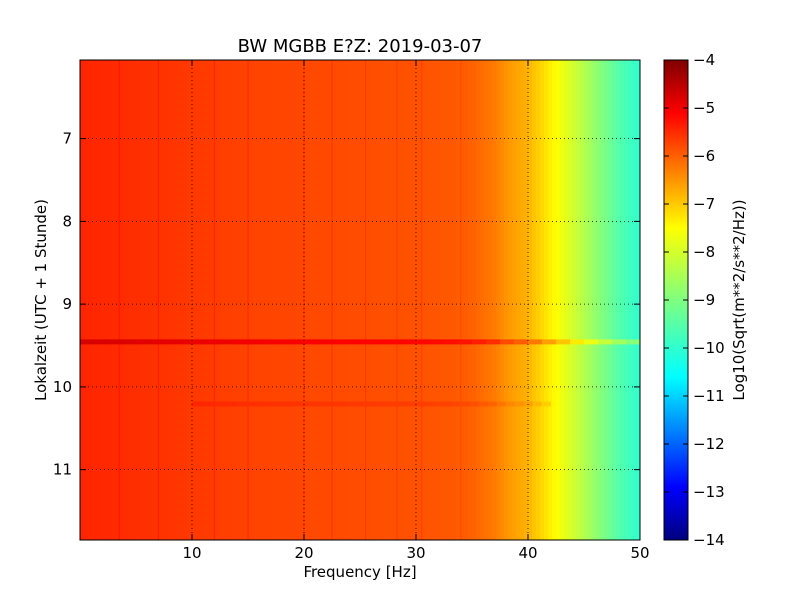 This screenshot has height=600, width=800. What do you see at coordinates (704, 156) in the screenshot?
I see `colorbar-tick-label: −6` at bounding box center [704, 156].